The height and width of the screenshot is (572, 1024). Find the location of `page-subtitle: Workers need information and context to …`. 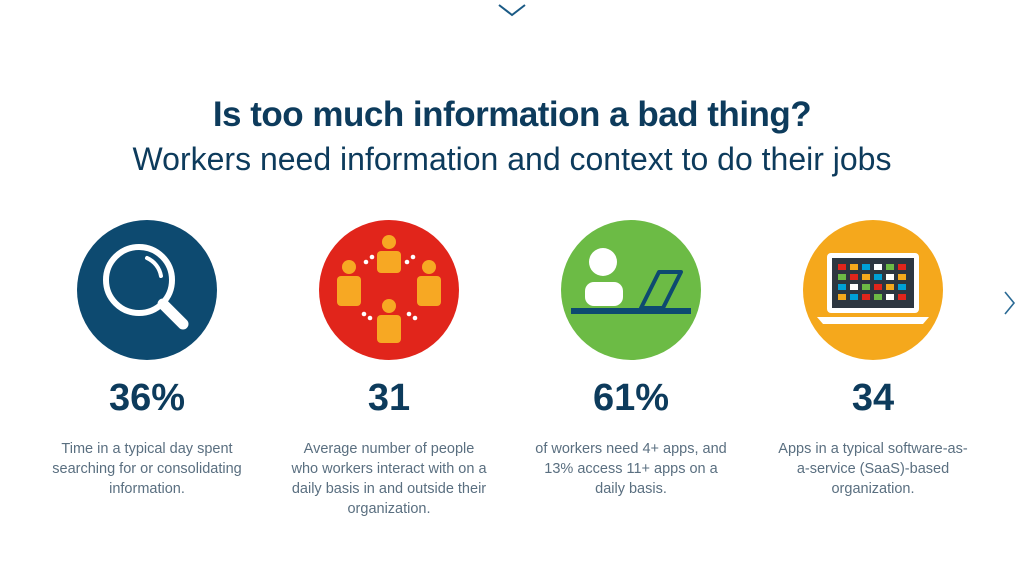

page-subtitle: Workers need information and context to … is located at coordinates (512, 159).